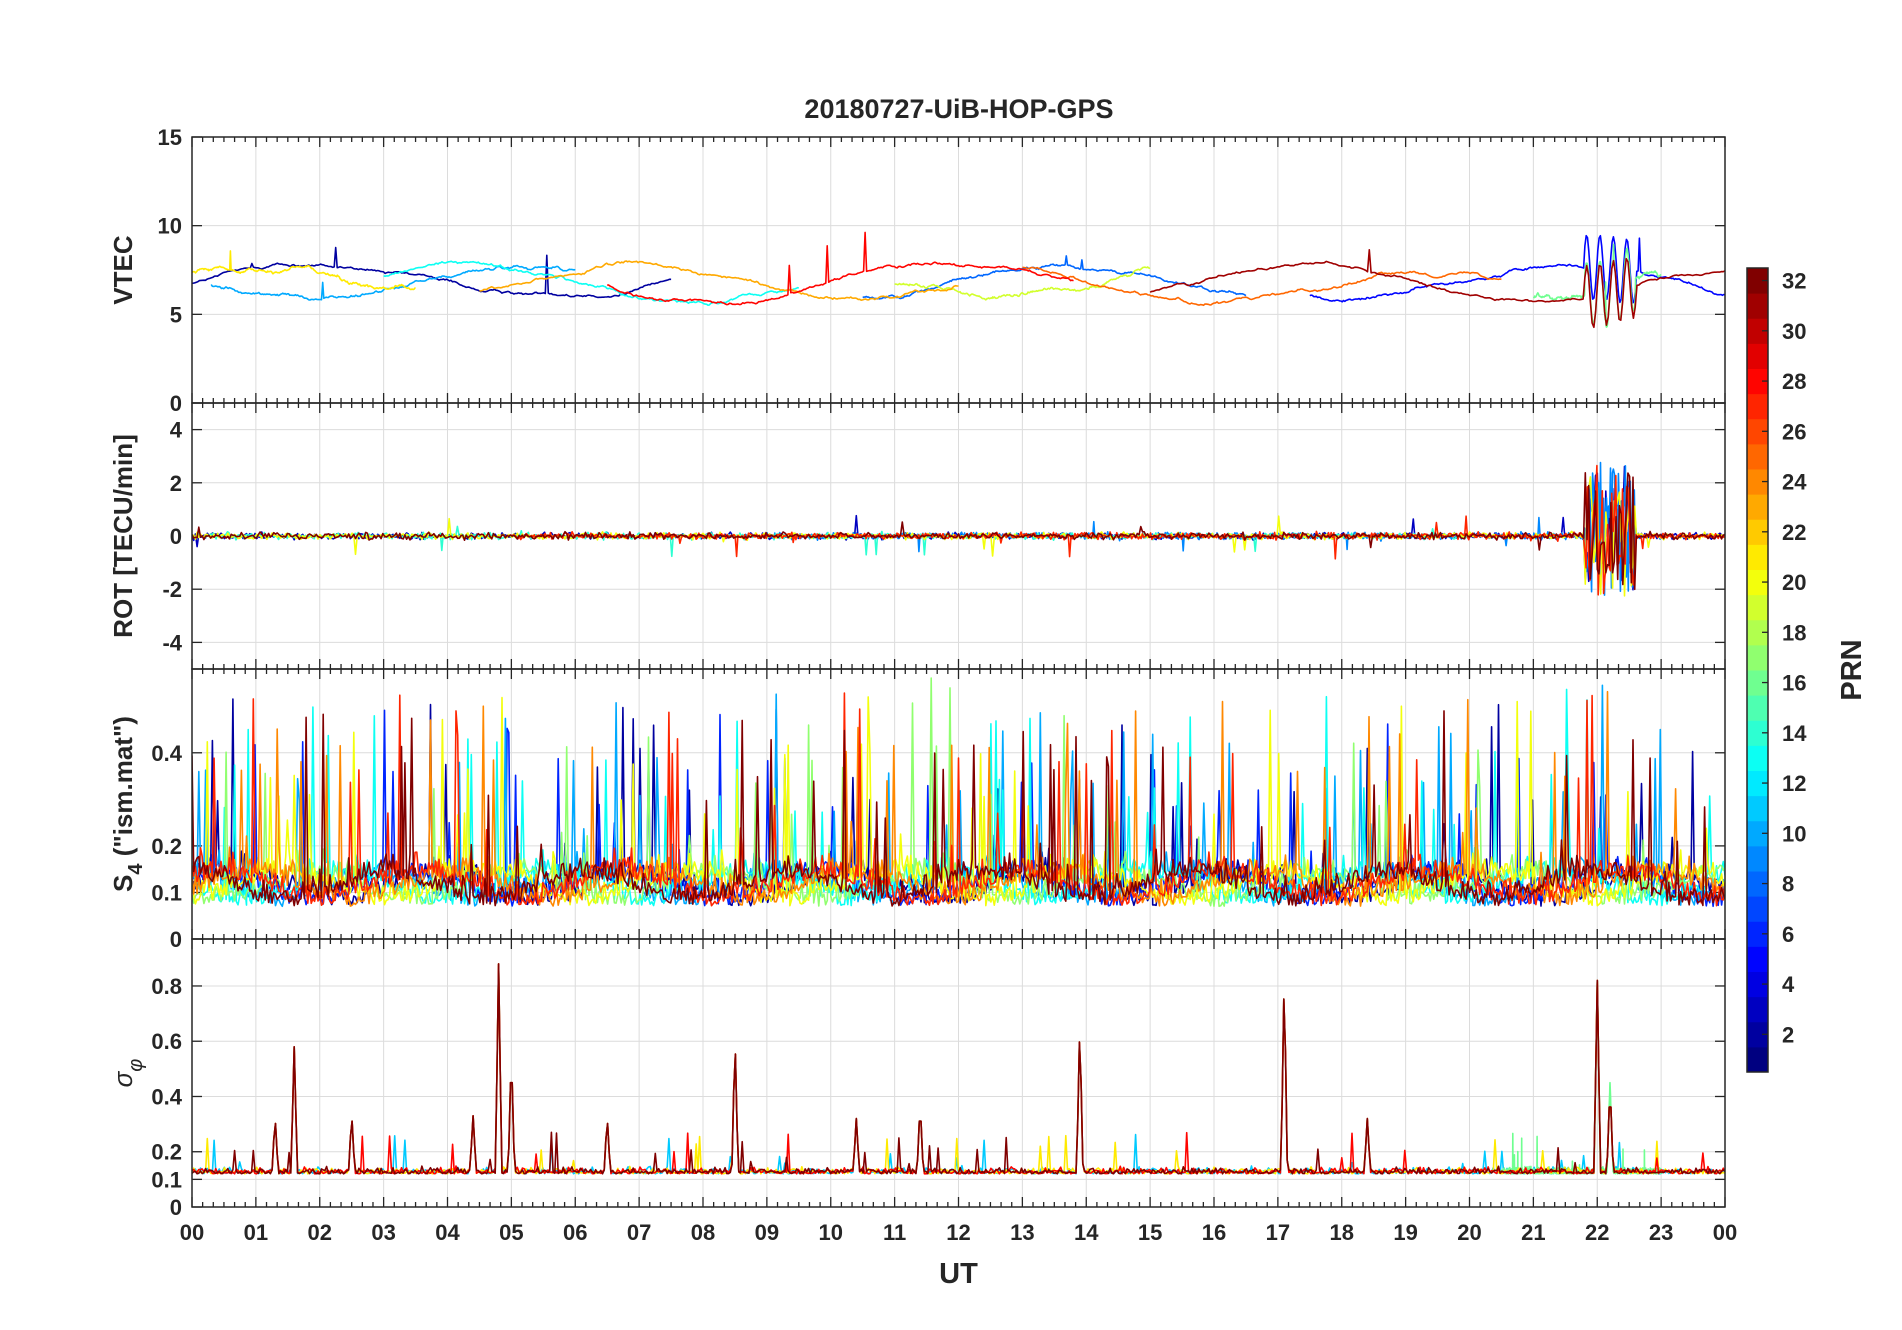  Describe the element at coordinates (1794, 482) in the screenshot. I see `colorbar-tick-label: 24` at that location.